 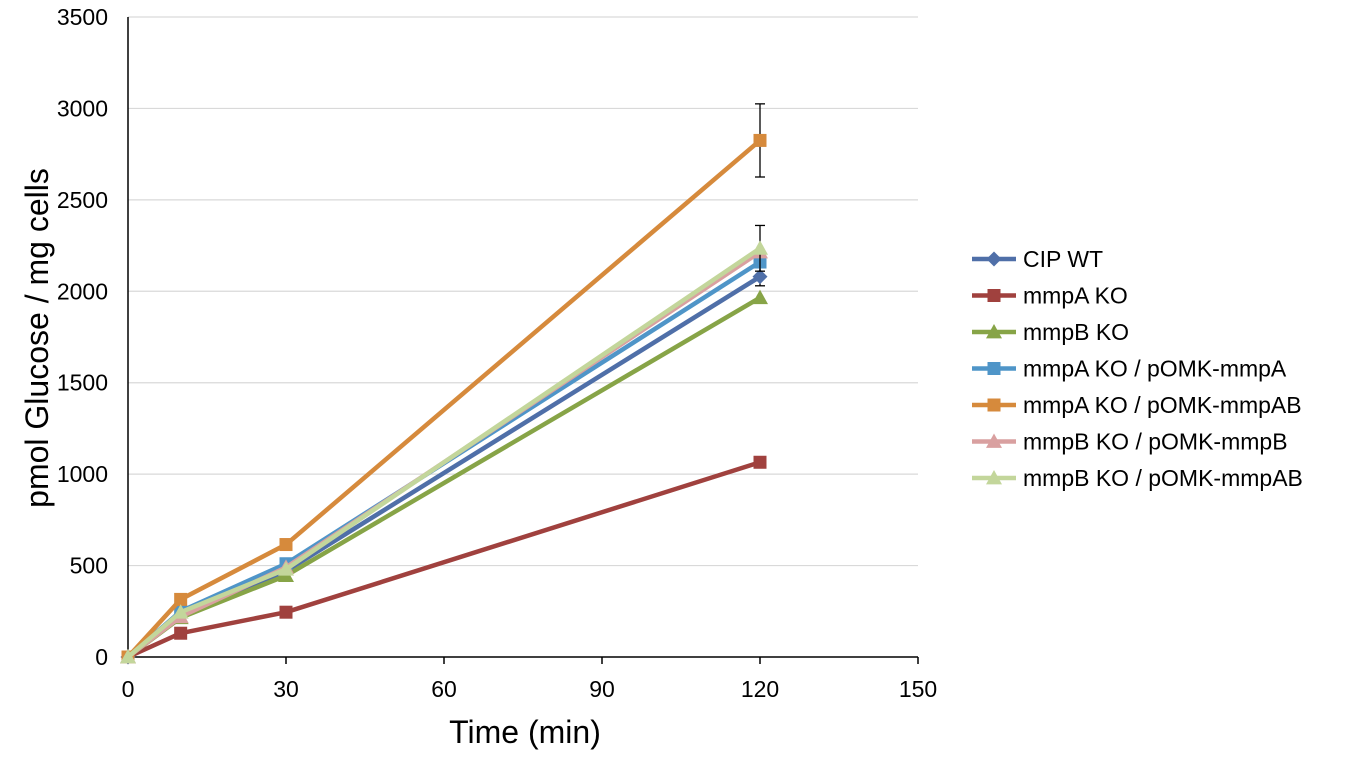 What do you see at coordinates (286, 689) in the screenshot?
I see `x-tick-label: 30` at bounding box center [286, 689].